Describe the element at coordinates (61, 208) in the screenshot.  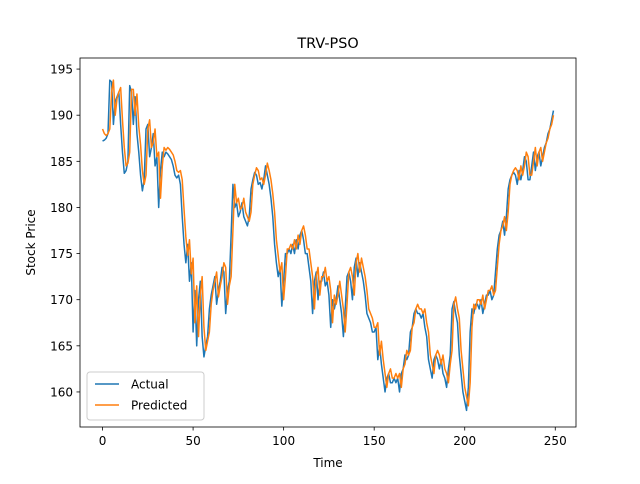
I see `y-tick-label: 180` at that location.